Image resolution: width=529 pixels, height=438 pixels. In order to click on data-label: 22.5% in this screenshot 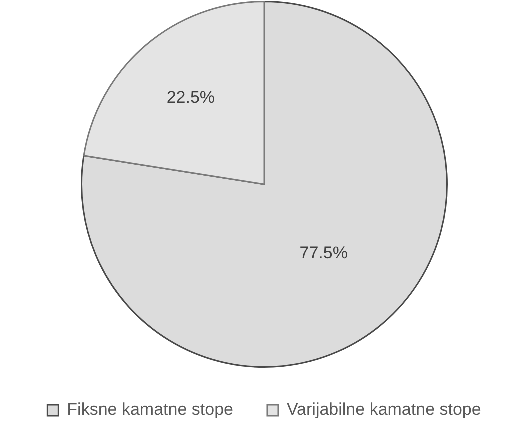, I will do `click(191, 98)`.